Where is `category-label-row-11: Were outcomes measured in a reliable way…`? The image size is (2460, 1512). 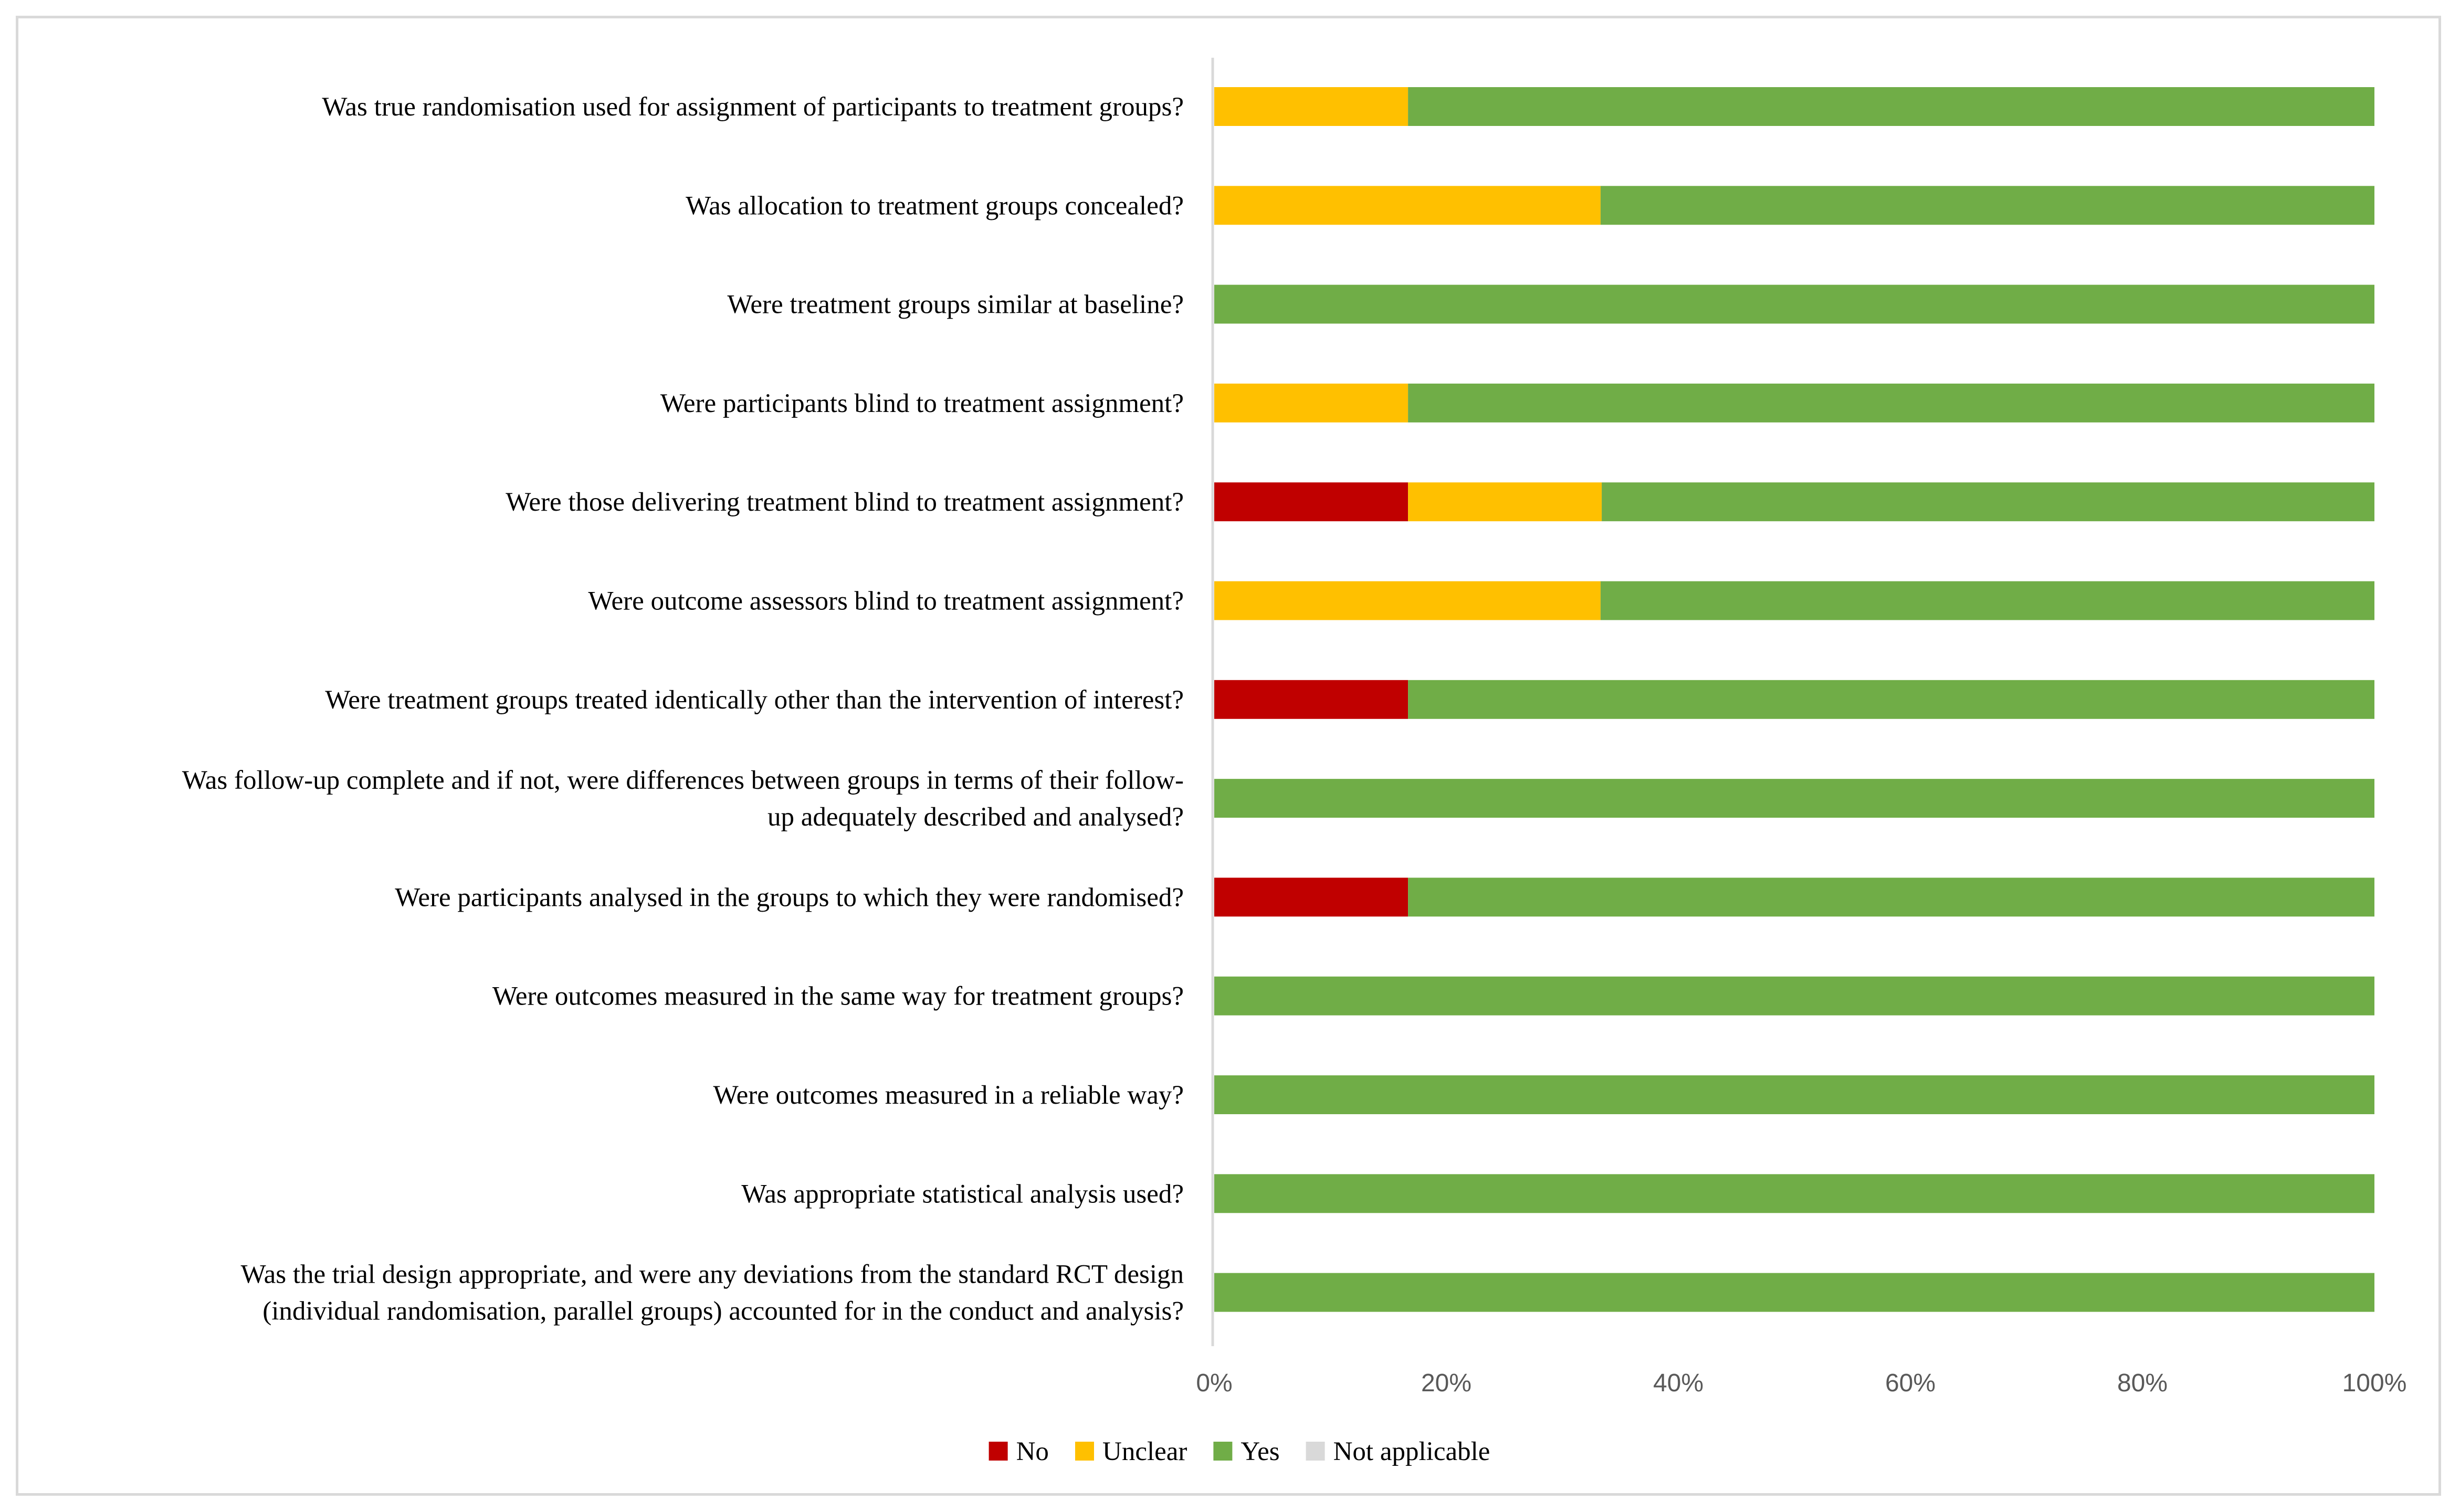 category-label-row-11: Were outcomes measured in a reliable way… is located at coordinates (948, 1095).